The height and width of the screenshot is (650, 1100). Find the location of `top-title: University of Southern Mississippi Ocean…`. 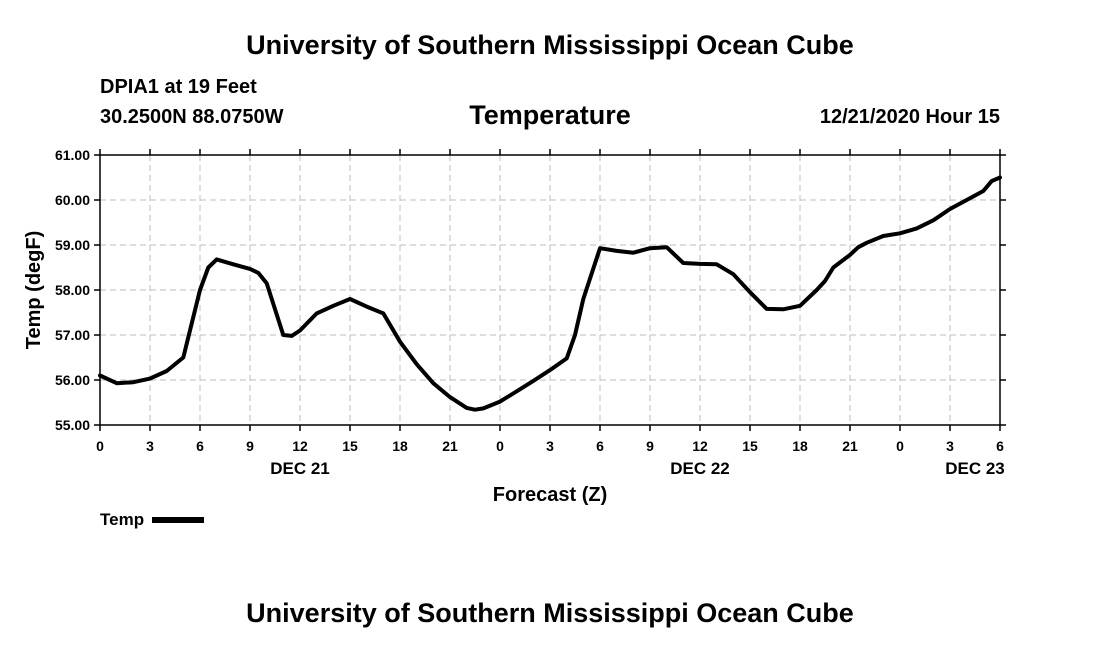

top-title: University of Southern Mississippi Ocean… is located at coordinates (550, 45).